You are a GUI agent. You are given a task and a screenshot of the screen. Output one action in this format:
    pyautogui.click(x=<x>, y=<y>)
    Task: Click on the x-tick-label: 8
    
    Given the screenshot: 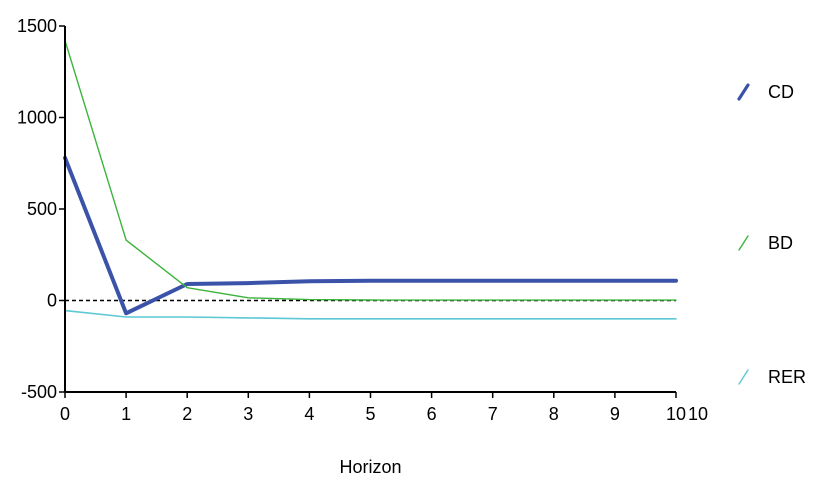 What is the action you would take?
    pyautogui.click(x=554, y=414)
    